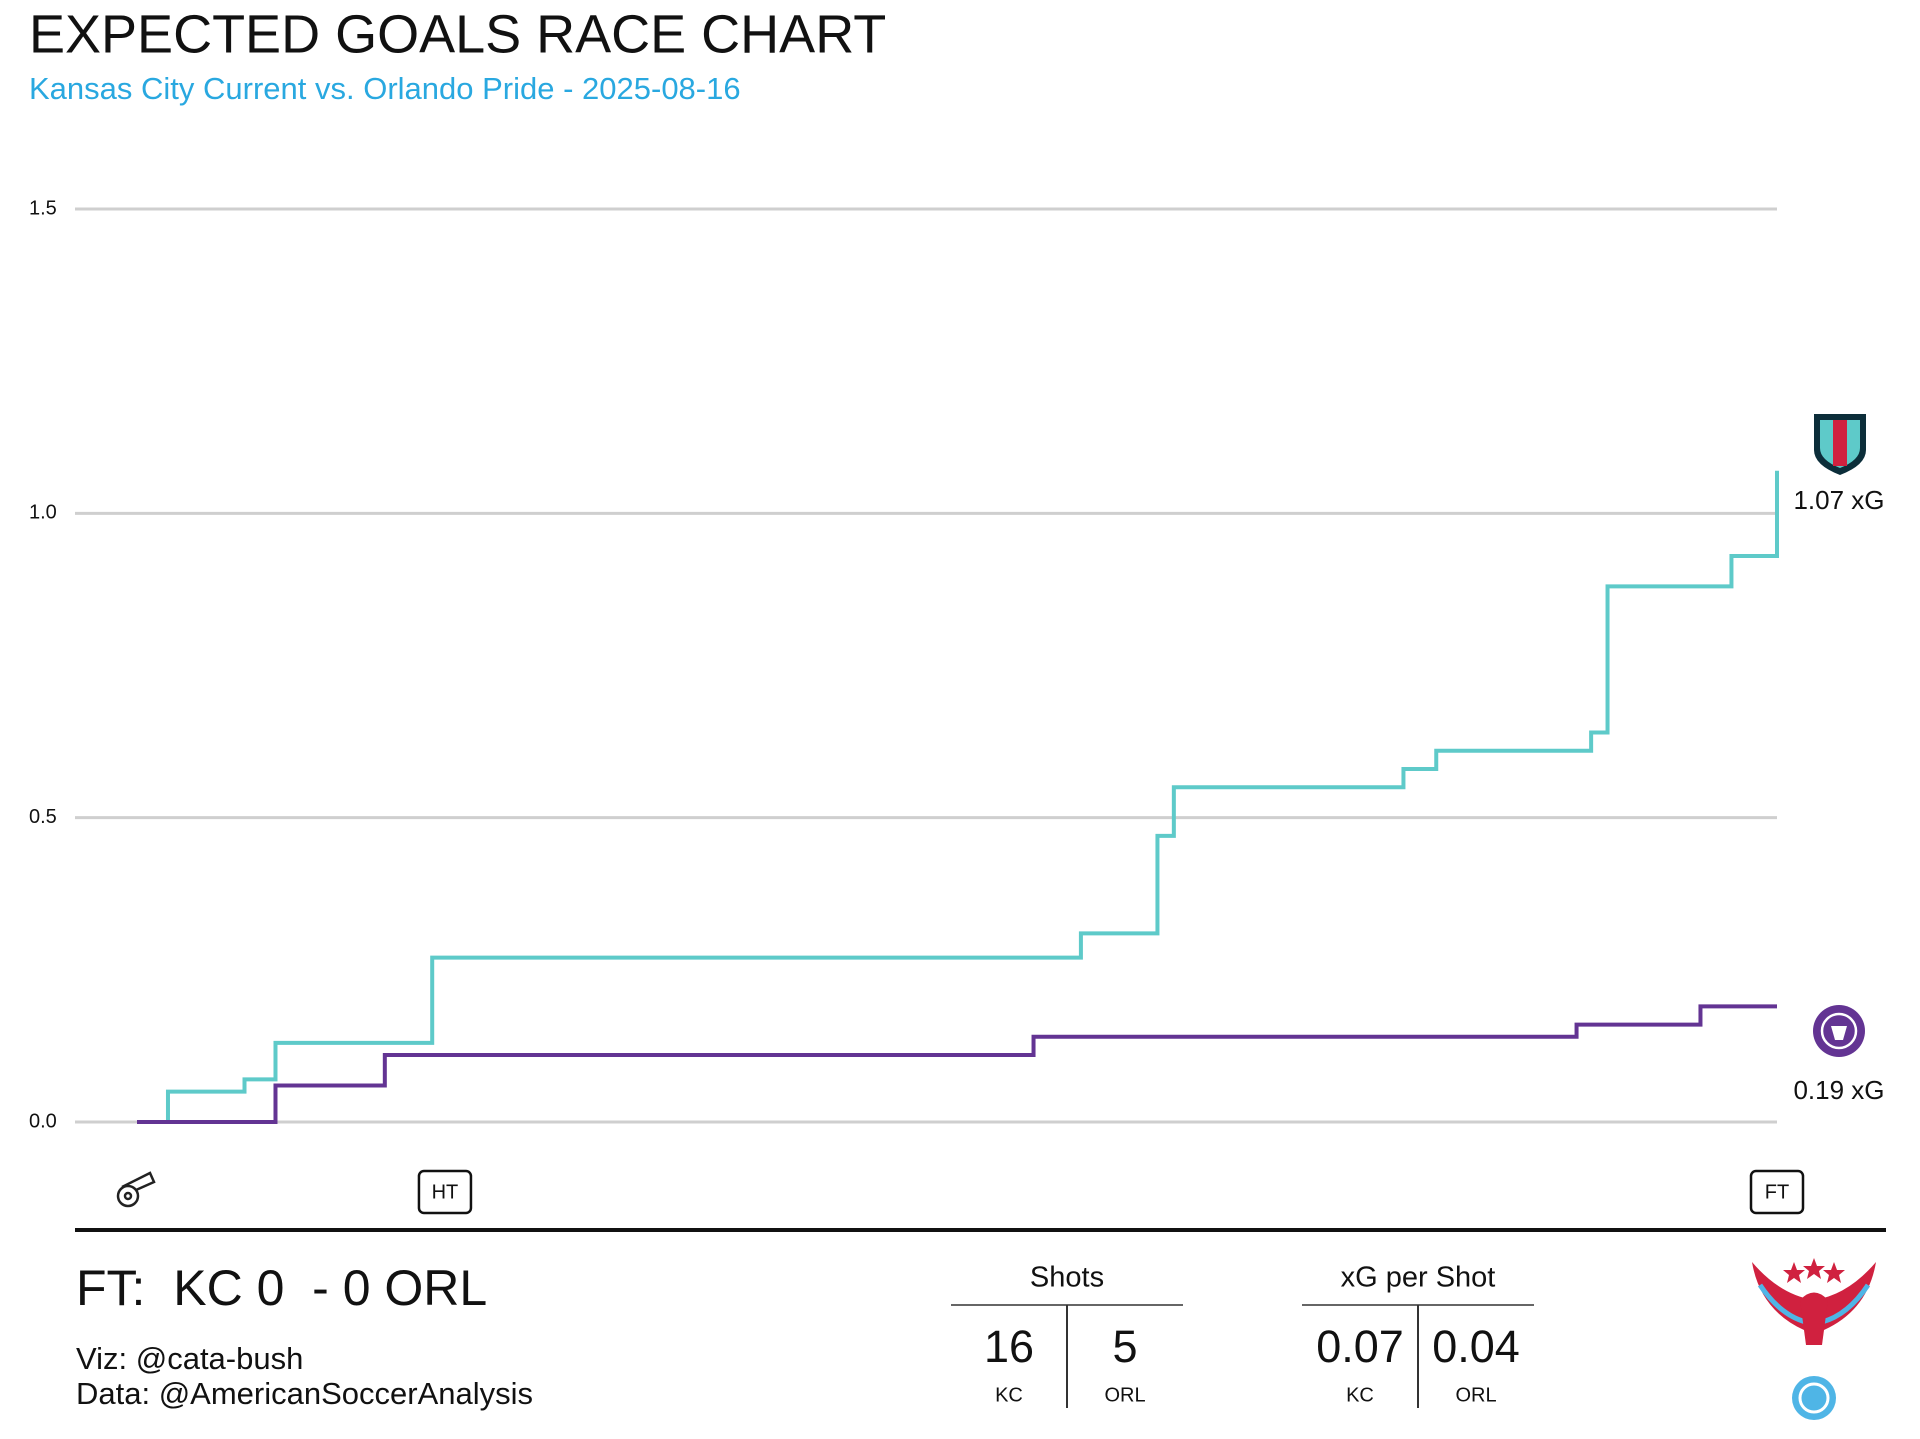 The width and height of the screenshot is (1920, 1439). What do you see at coordinates (43, 817) in the screenshot?
I see `y-tick-label: 0.5` at bounding box center [43, 817].